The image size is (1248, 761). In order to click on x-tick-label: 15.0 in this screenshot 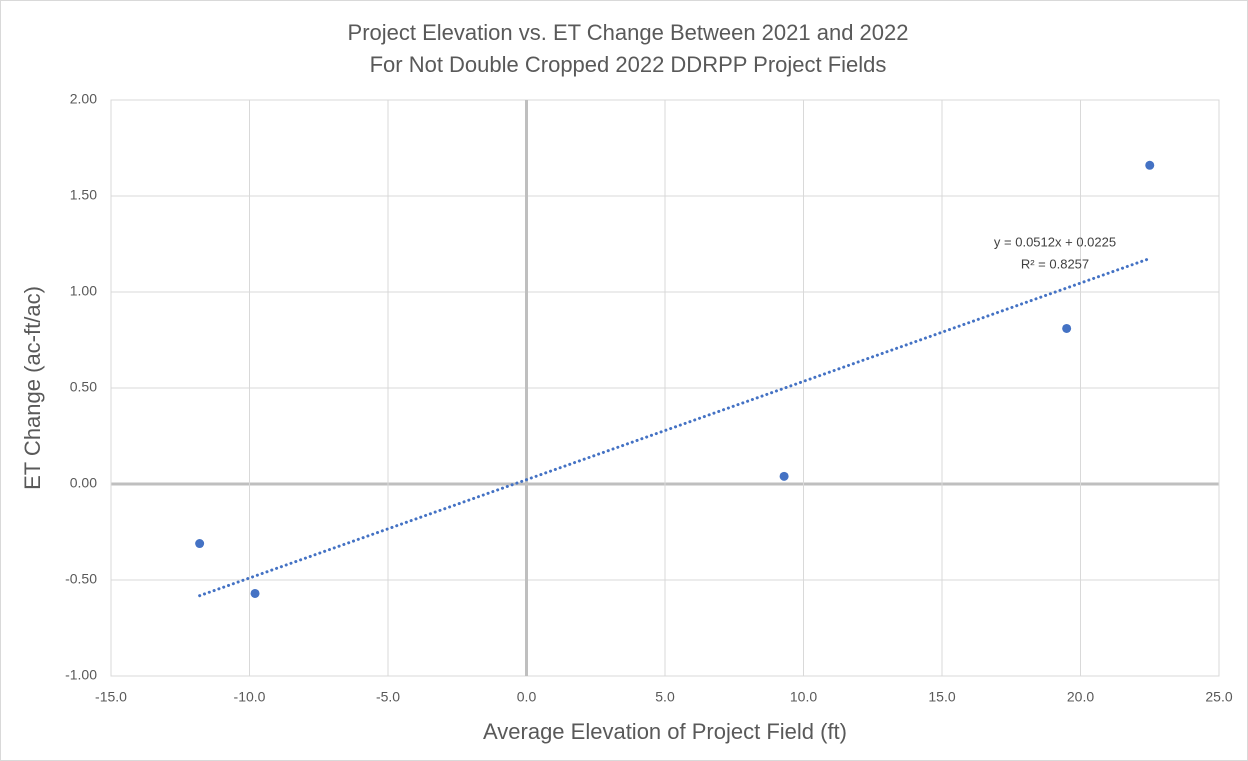, I will do `click(941, 697)`.